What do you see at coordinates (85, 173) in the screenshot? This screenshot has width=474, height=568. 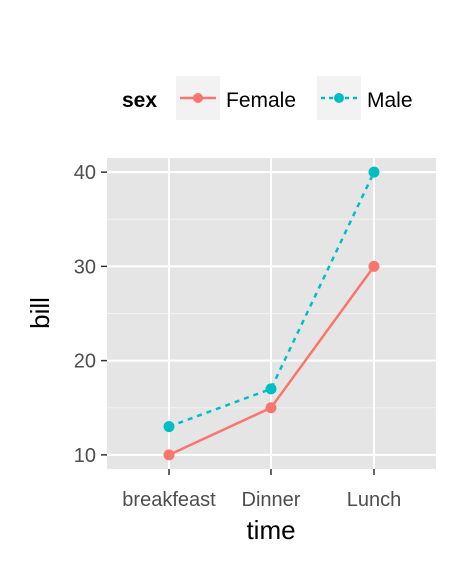 I see `y-tick-label: 40` at bounding box center [85, 173].